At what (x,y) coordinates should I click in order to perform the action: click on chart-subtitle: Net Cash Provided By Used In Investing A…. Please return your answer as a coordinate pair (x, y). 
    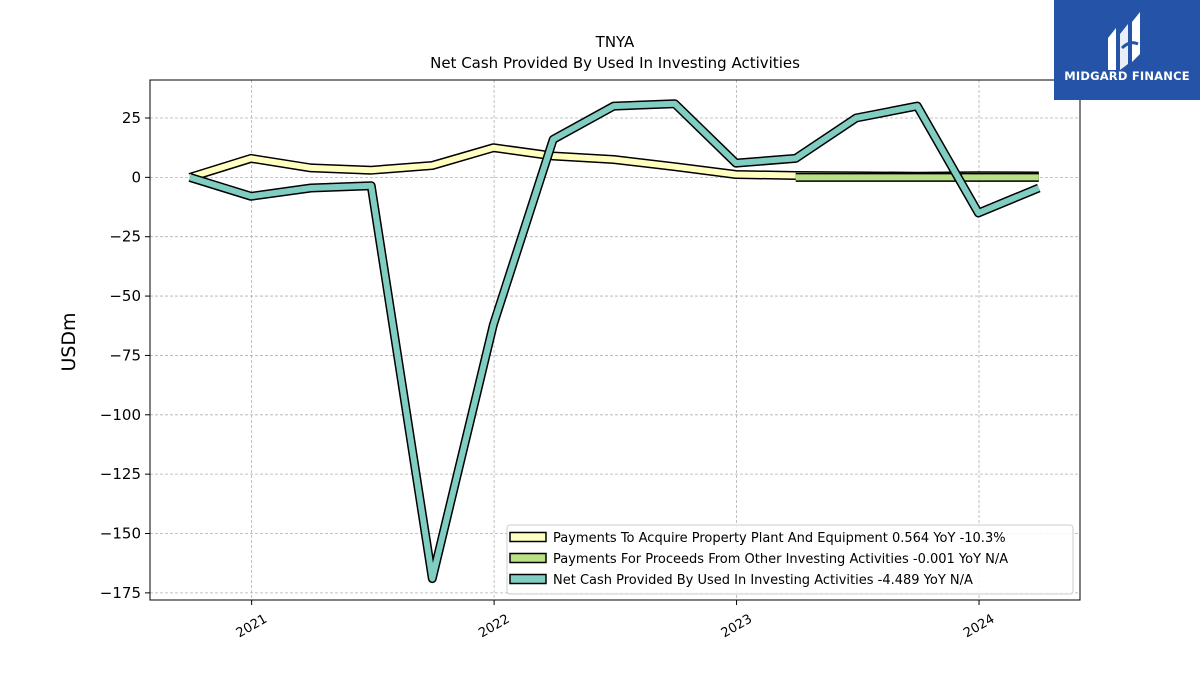
    Looking at the image, I should click on (615, 63).